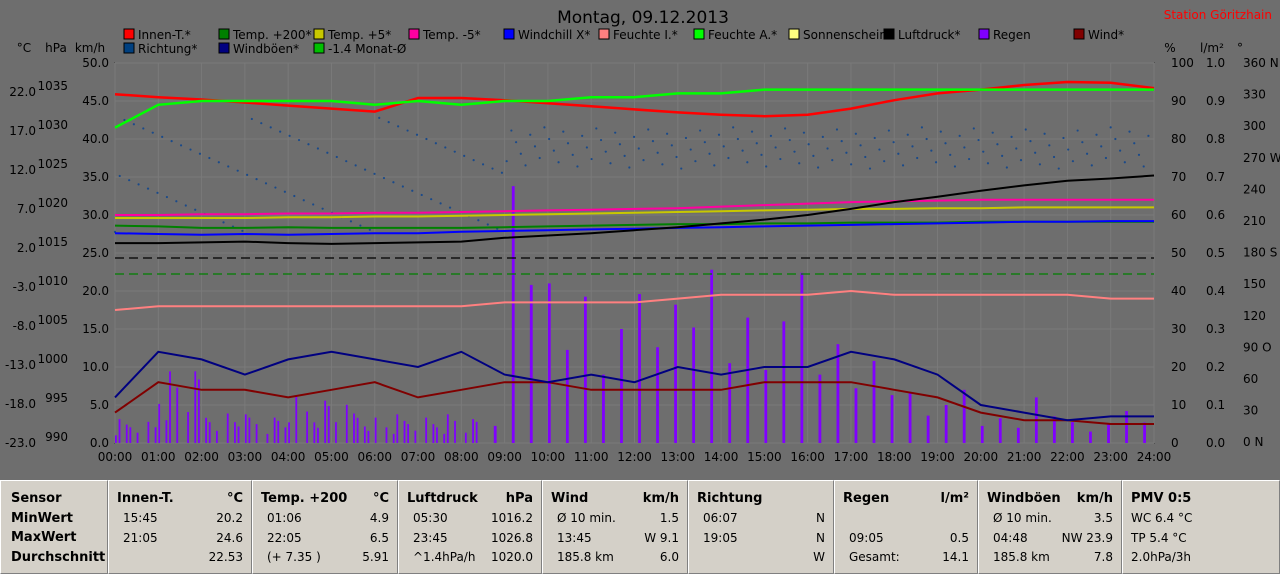 The height and width of the screenshot is (574, 1280). I want to click on legend-swatch, so click(1079, 34).